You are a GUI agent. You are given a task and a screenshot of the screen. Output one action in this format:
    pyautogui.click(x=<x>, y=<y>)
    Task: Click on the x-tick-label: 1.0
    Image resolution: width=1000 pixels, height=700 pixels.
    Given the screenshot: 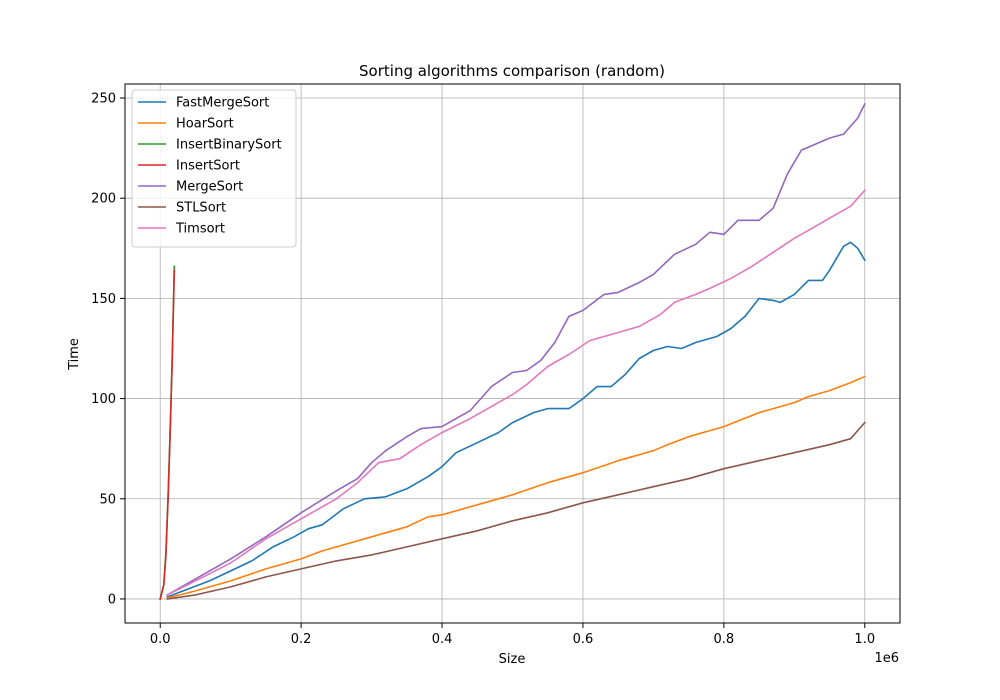 What is the action you would take?
    pyautogui.click(x=864, y=639)
    